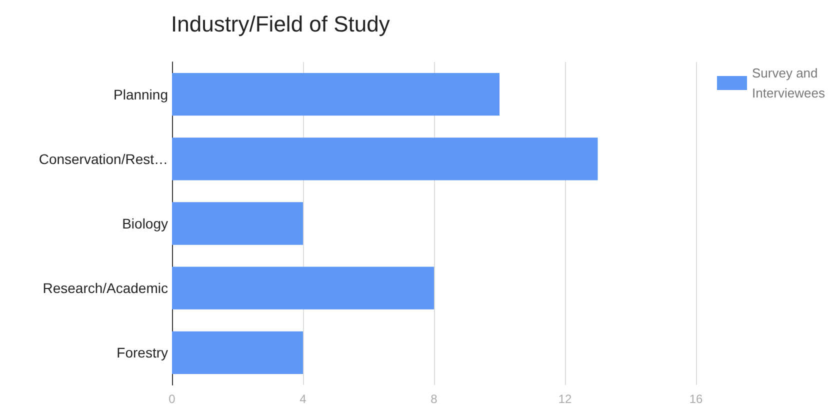  I want to click on legend-label: Survey and Interviewees, so click(789, 83).